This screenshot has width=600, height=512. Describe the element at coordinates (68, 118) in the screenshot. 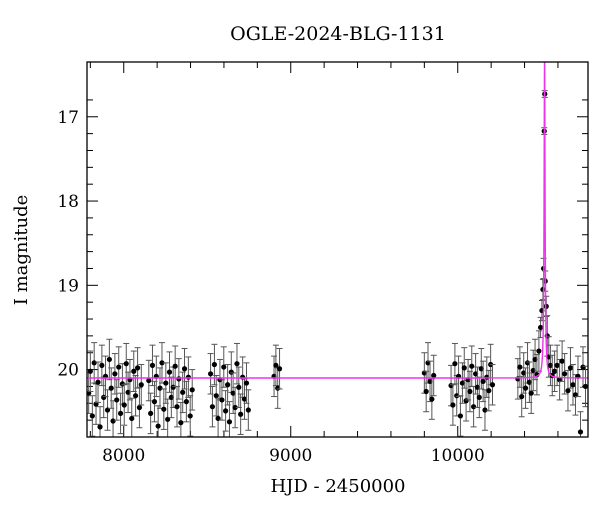

I see `y-tick-label: 17` at that location.